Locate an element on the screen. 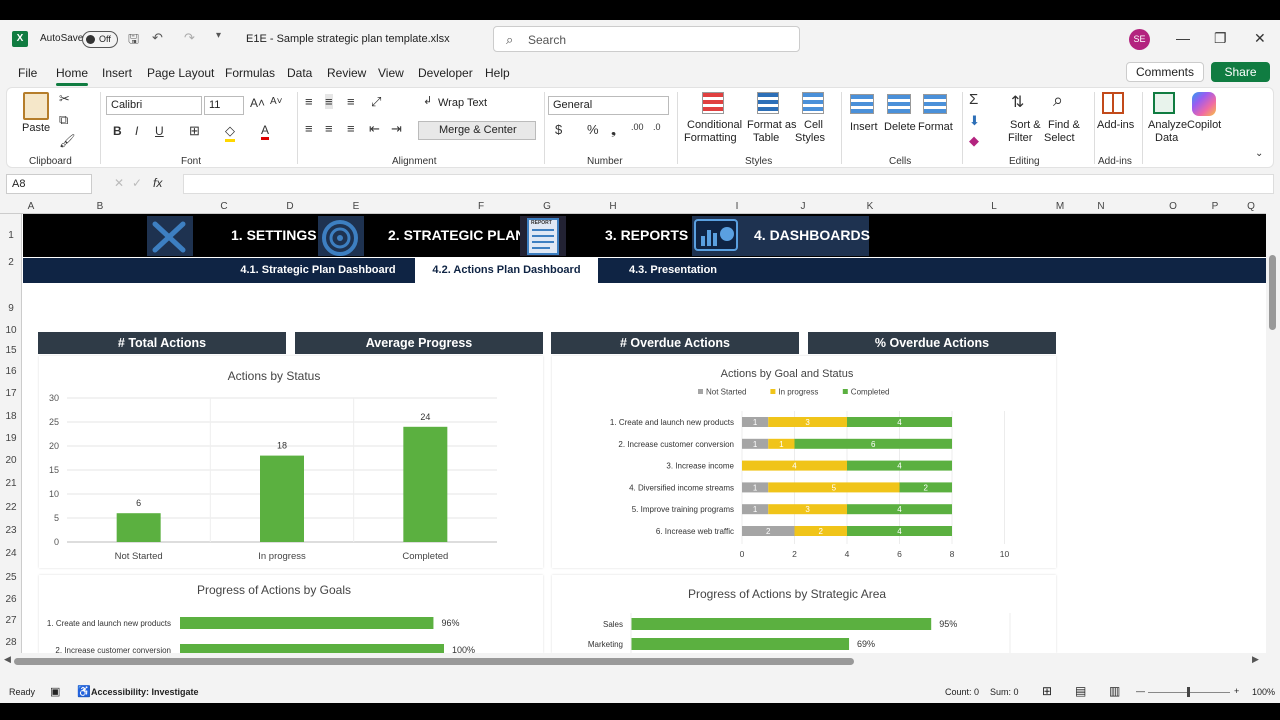 This screenshot has width=1280, height=720. row-header-24: 24 is located at coordinates (11, 553).